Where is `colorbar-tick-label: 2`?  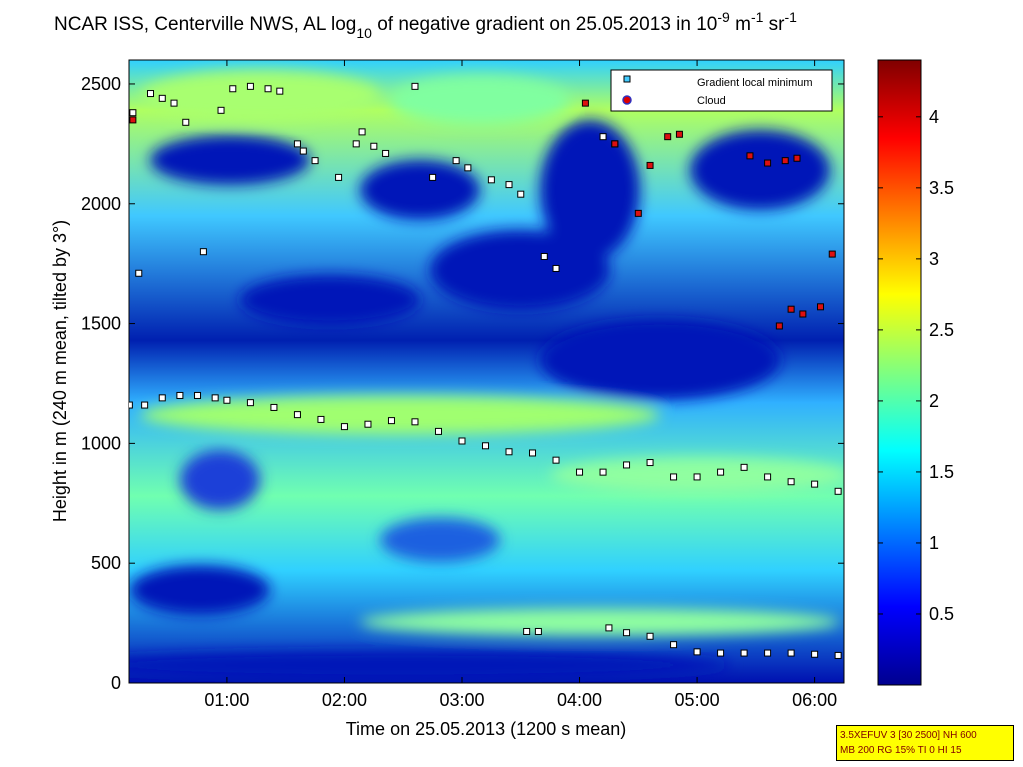
colorbar-tick-label: 2 is located at coordinates (934, 401).